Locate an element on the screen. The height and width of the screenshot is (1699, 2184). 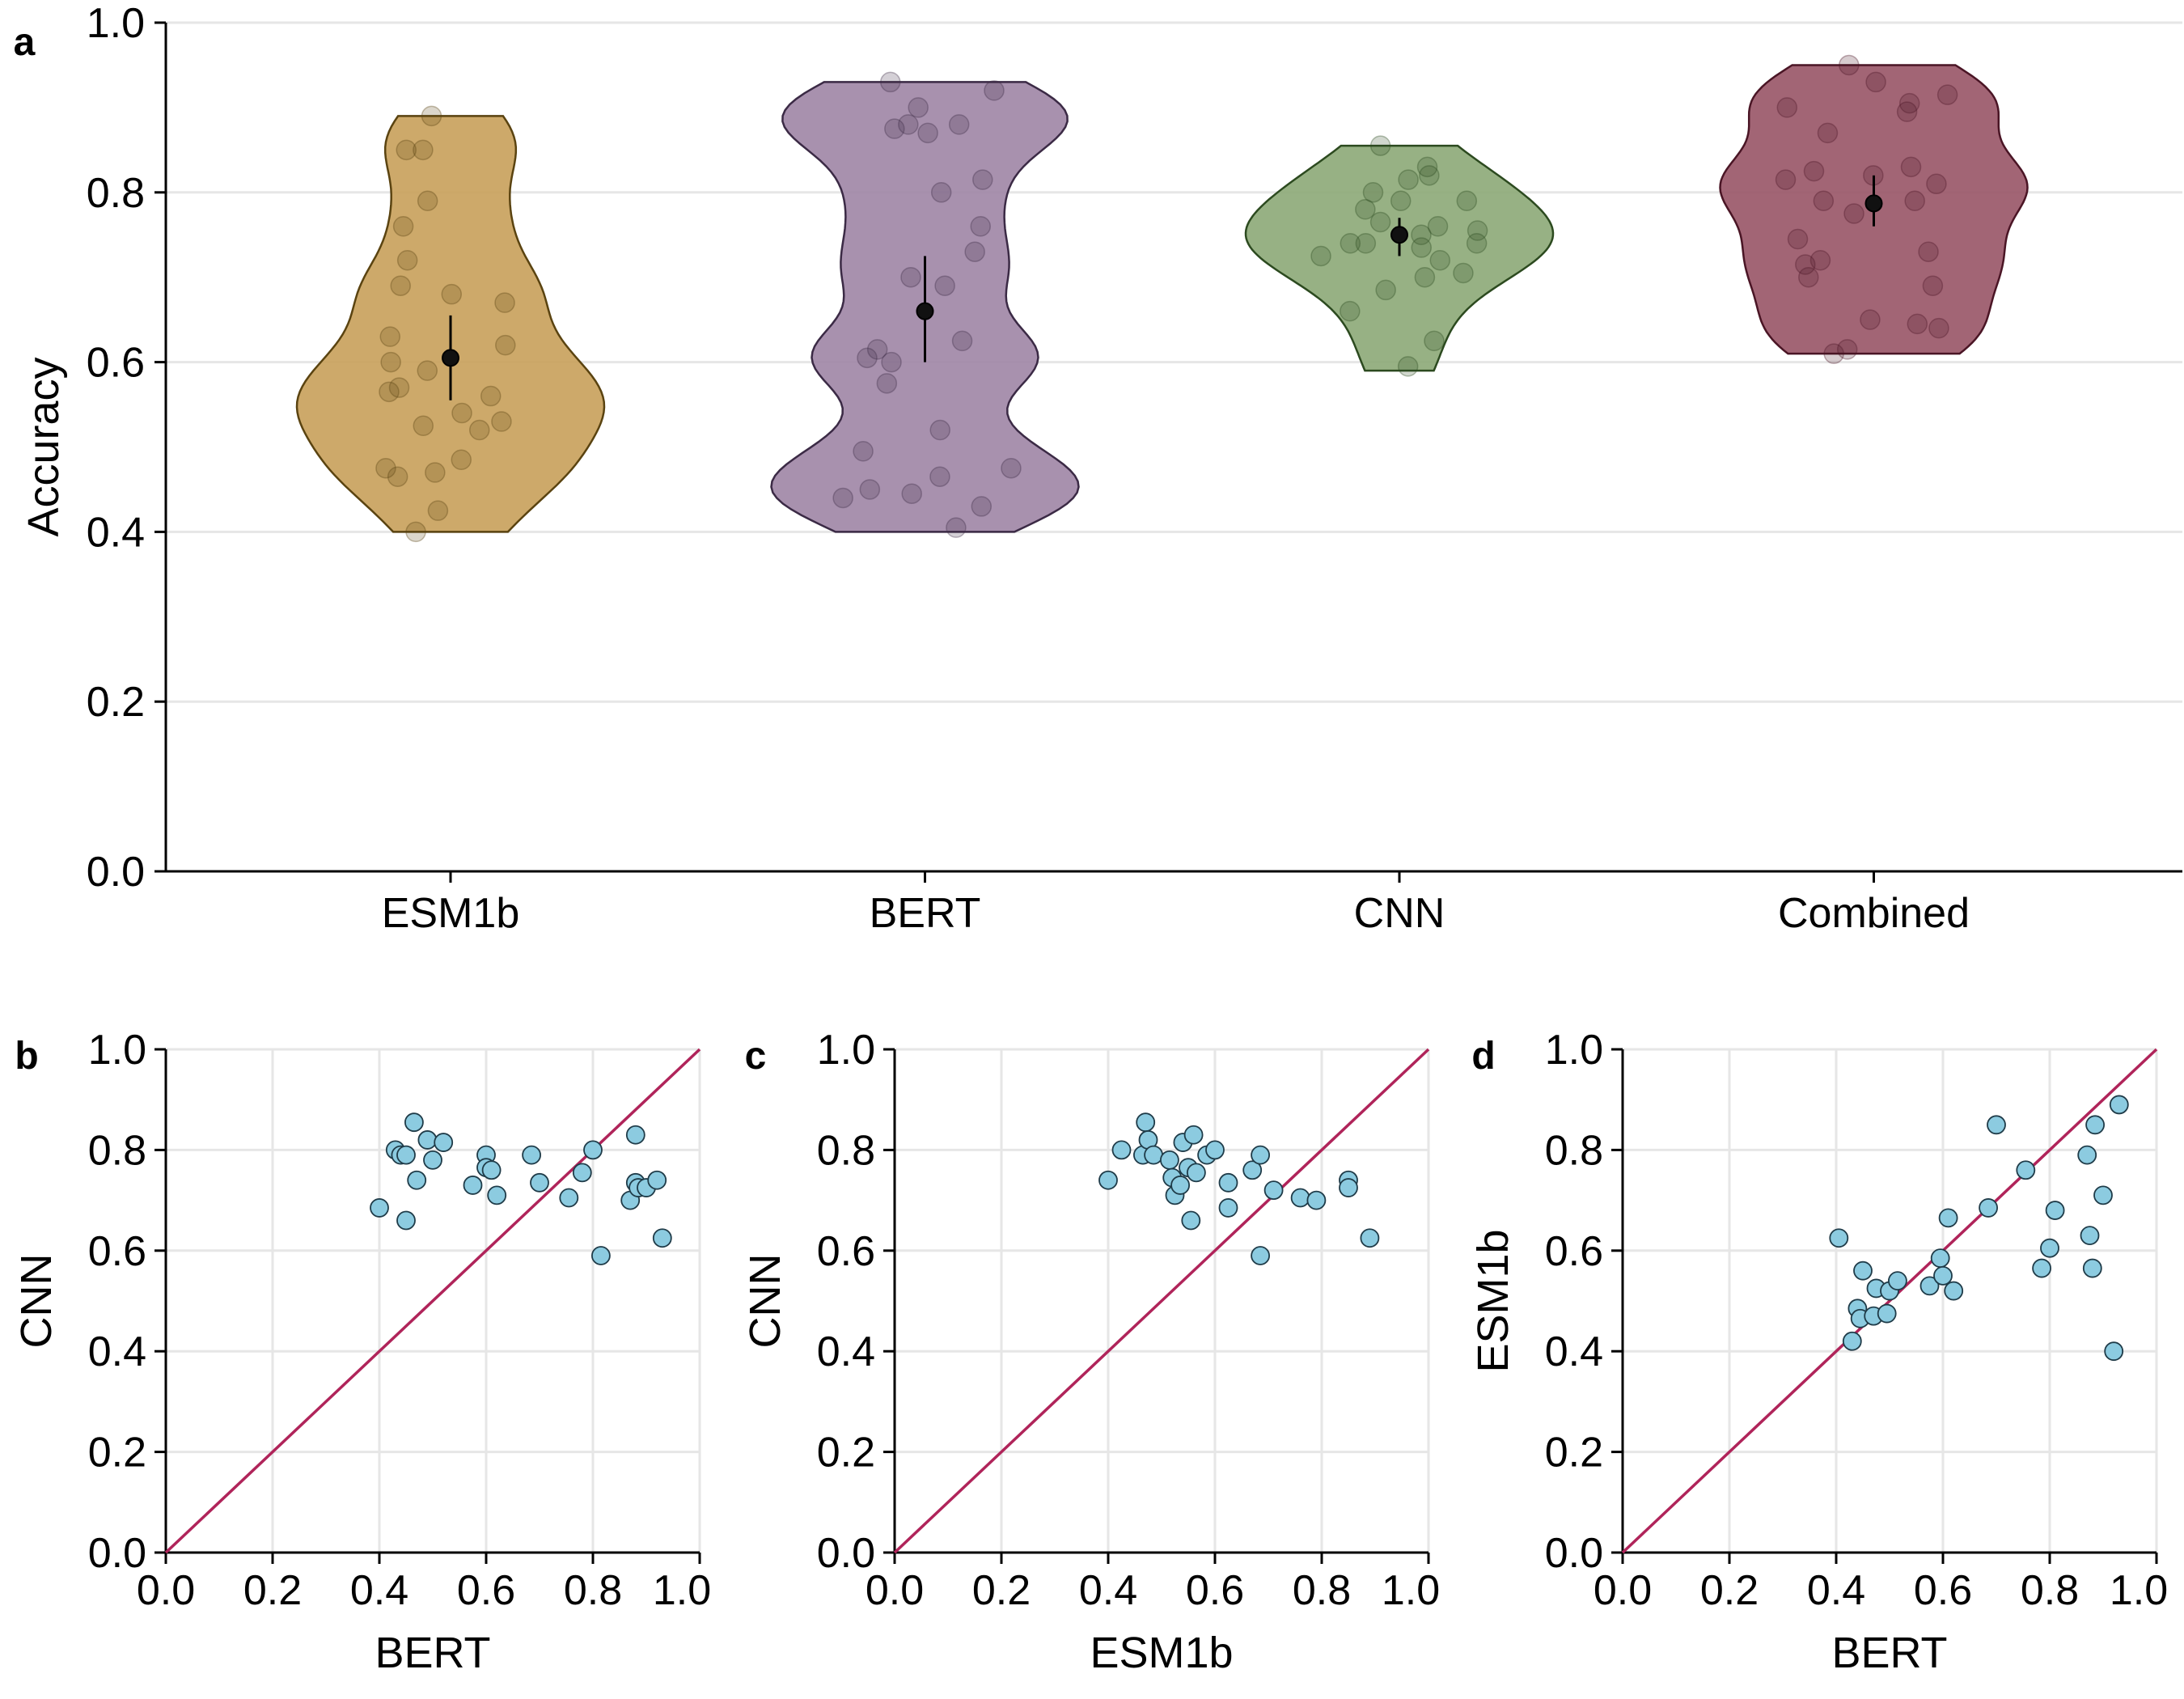
x-tick-label: 0.6 is located at coordinates (1943, 1590).